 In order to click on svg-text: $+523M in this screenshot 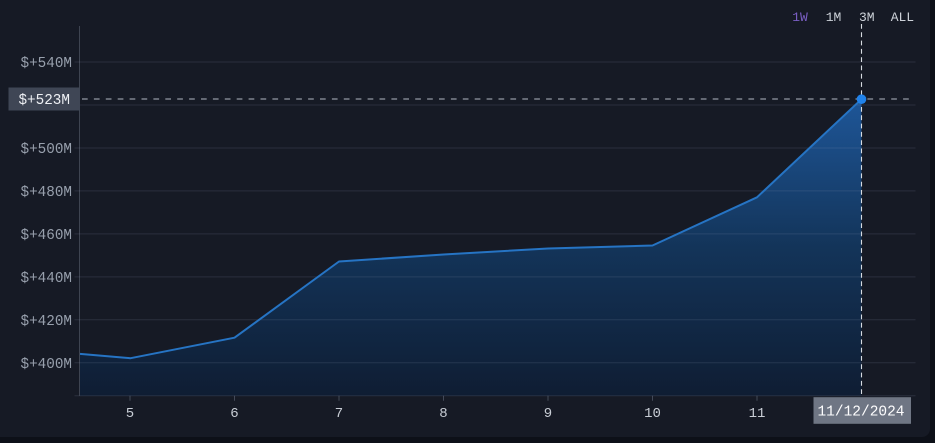, I will do `click(43, 101)`.